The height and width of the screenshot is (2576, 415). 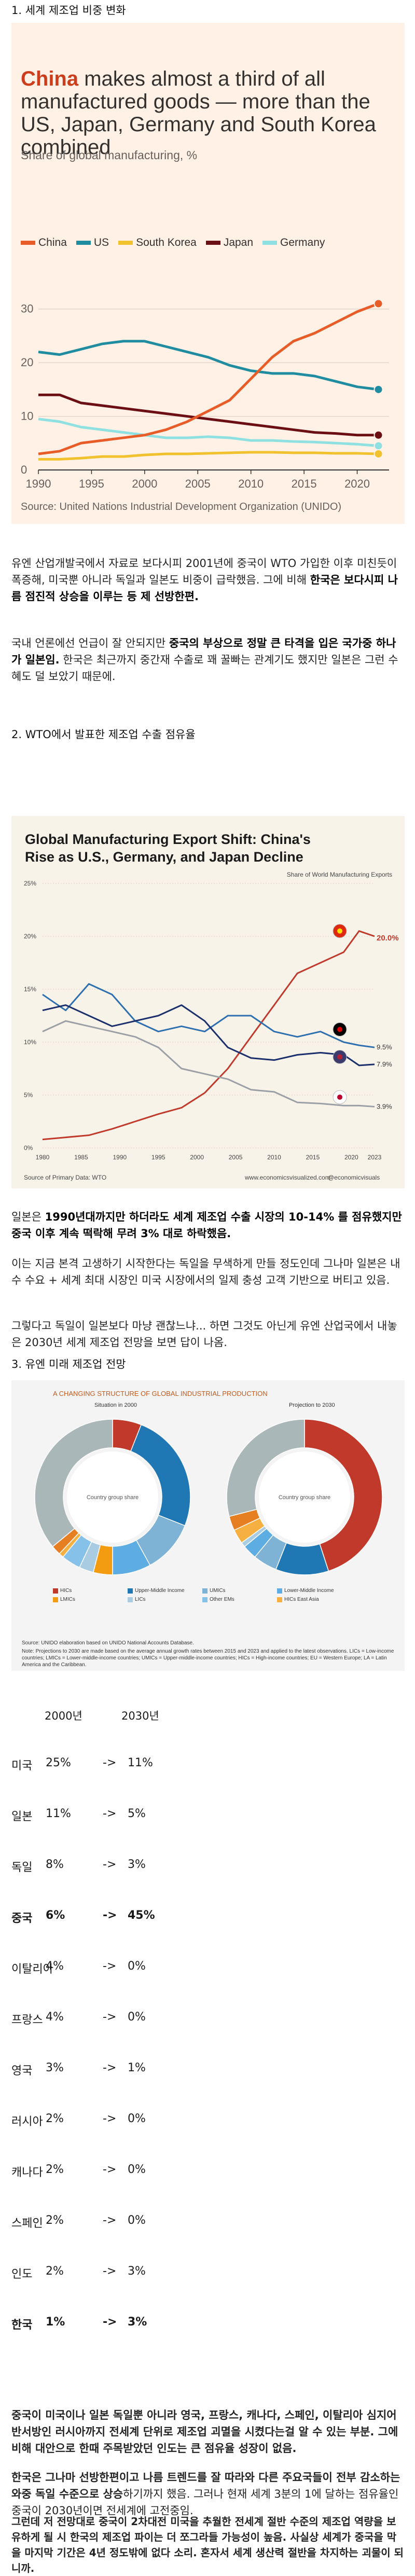 I want to click on donut-legend-item: UMICs, so click(x=236, y=1591).